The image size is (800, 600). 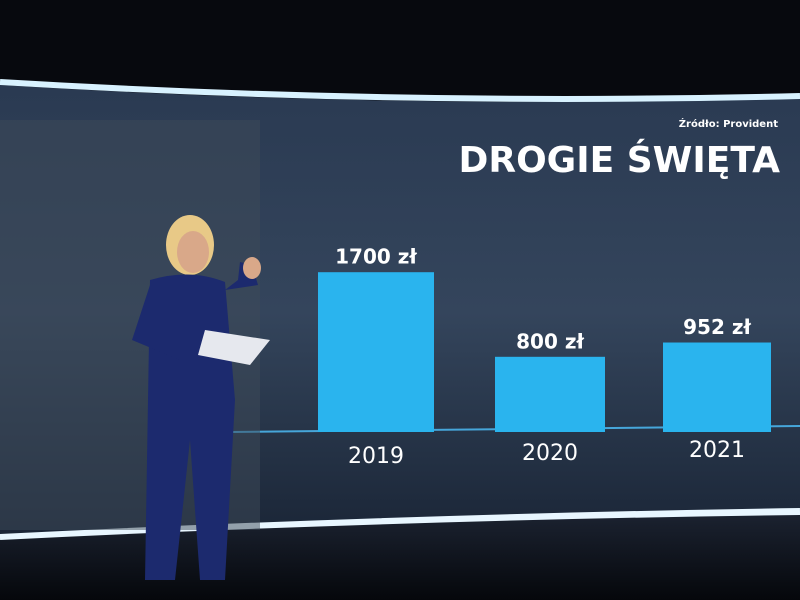 What do you see at coordinates (376, 257) in the screenshot?
I see `value-label: 1700 zł` at bounding box center [376, 257].